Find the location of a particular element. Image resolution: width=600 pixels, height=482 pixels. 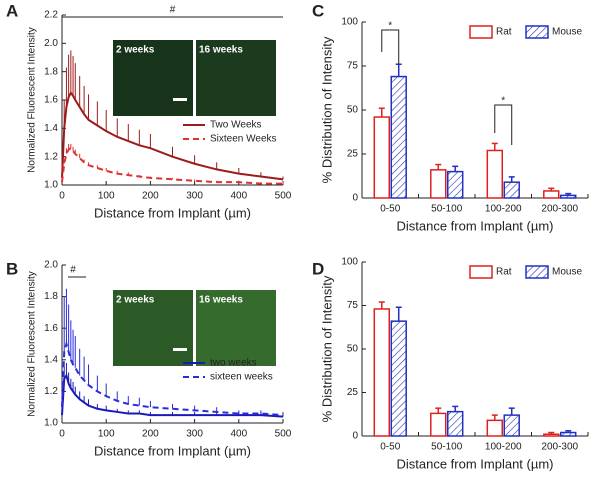

panel-label: B is located at coordinates (12, 268).